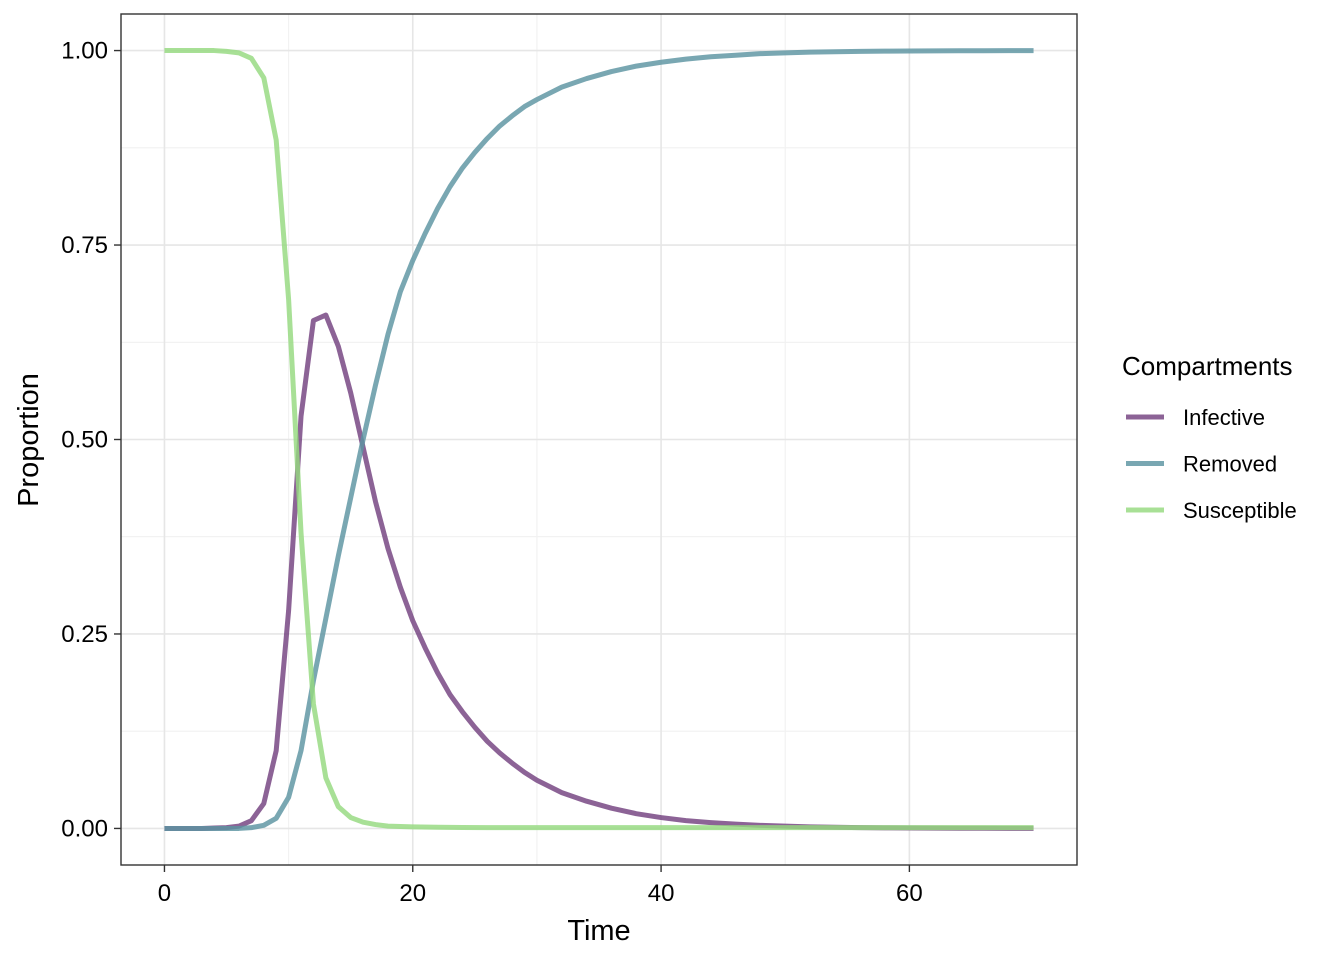  I want to click on x-tick-label: 60, so click(909, 893).